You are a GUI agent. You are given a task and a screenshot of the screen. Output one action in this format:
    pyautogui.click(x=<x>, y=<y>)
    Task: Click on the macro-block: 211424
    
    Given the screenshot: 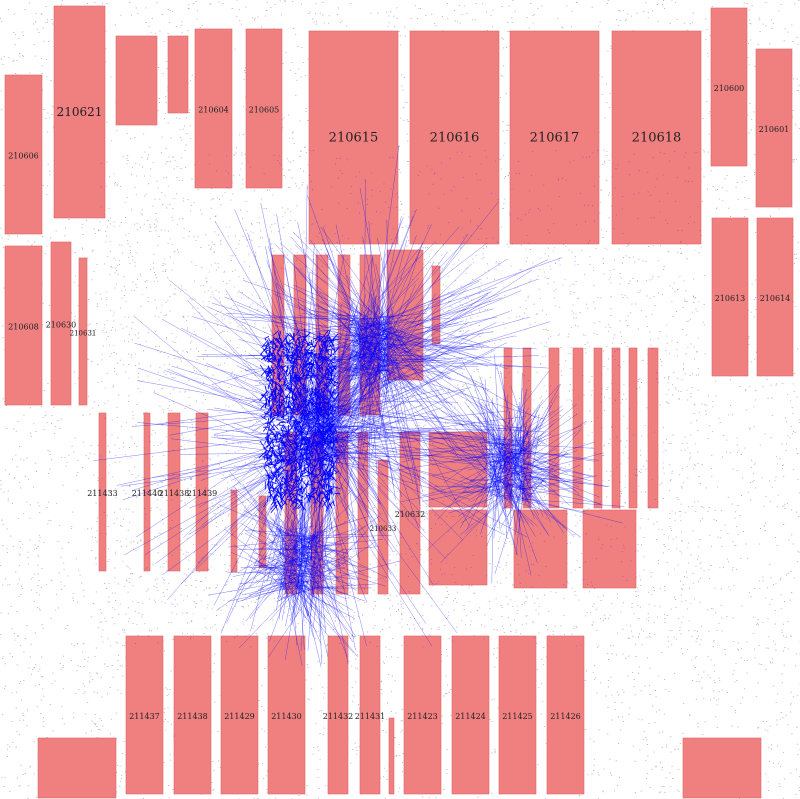 What is the action you would take?
    pyautogui.click(x=470, y=715)
    